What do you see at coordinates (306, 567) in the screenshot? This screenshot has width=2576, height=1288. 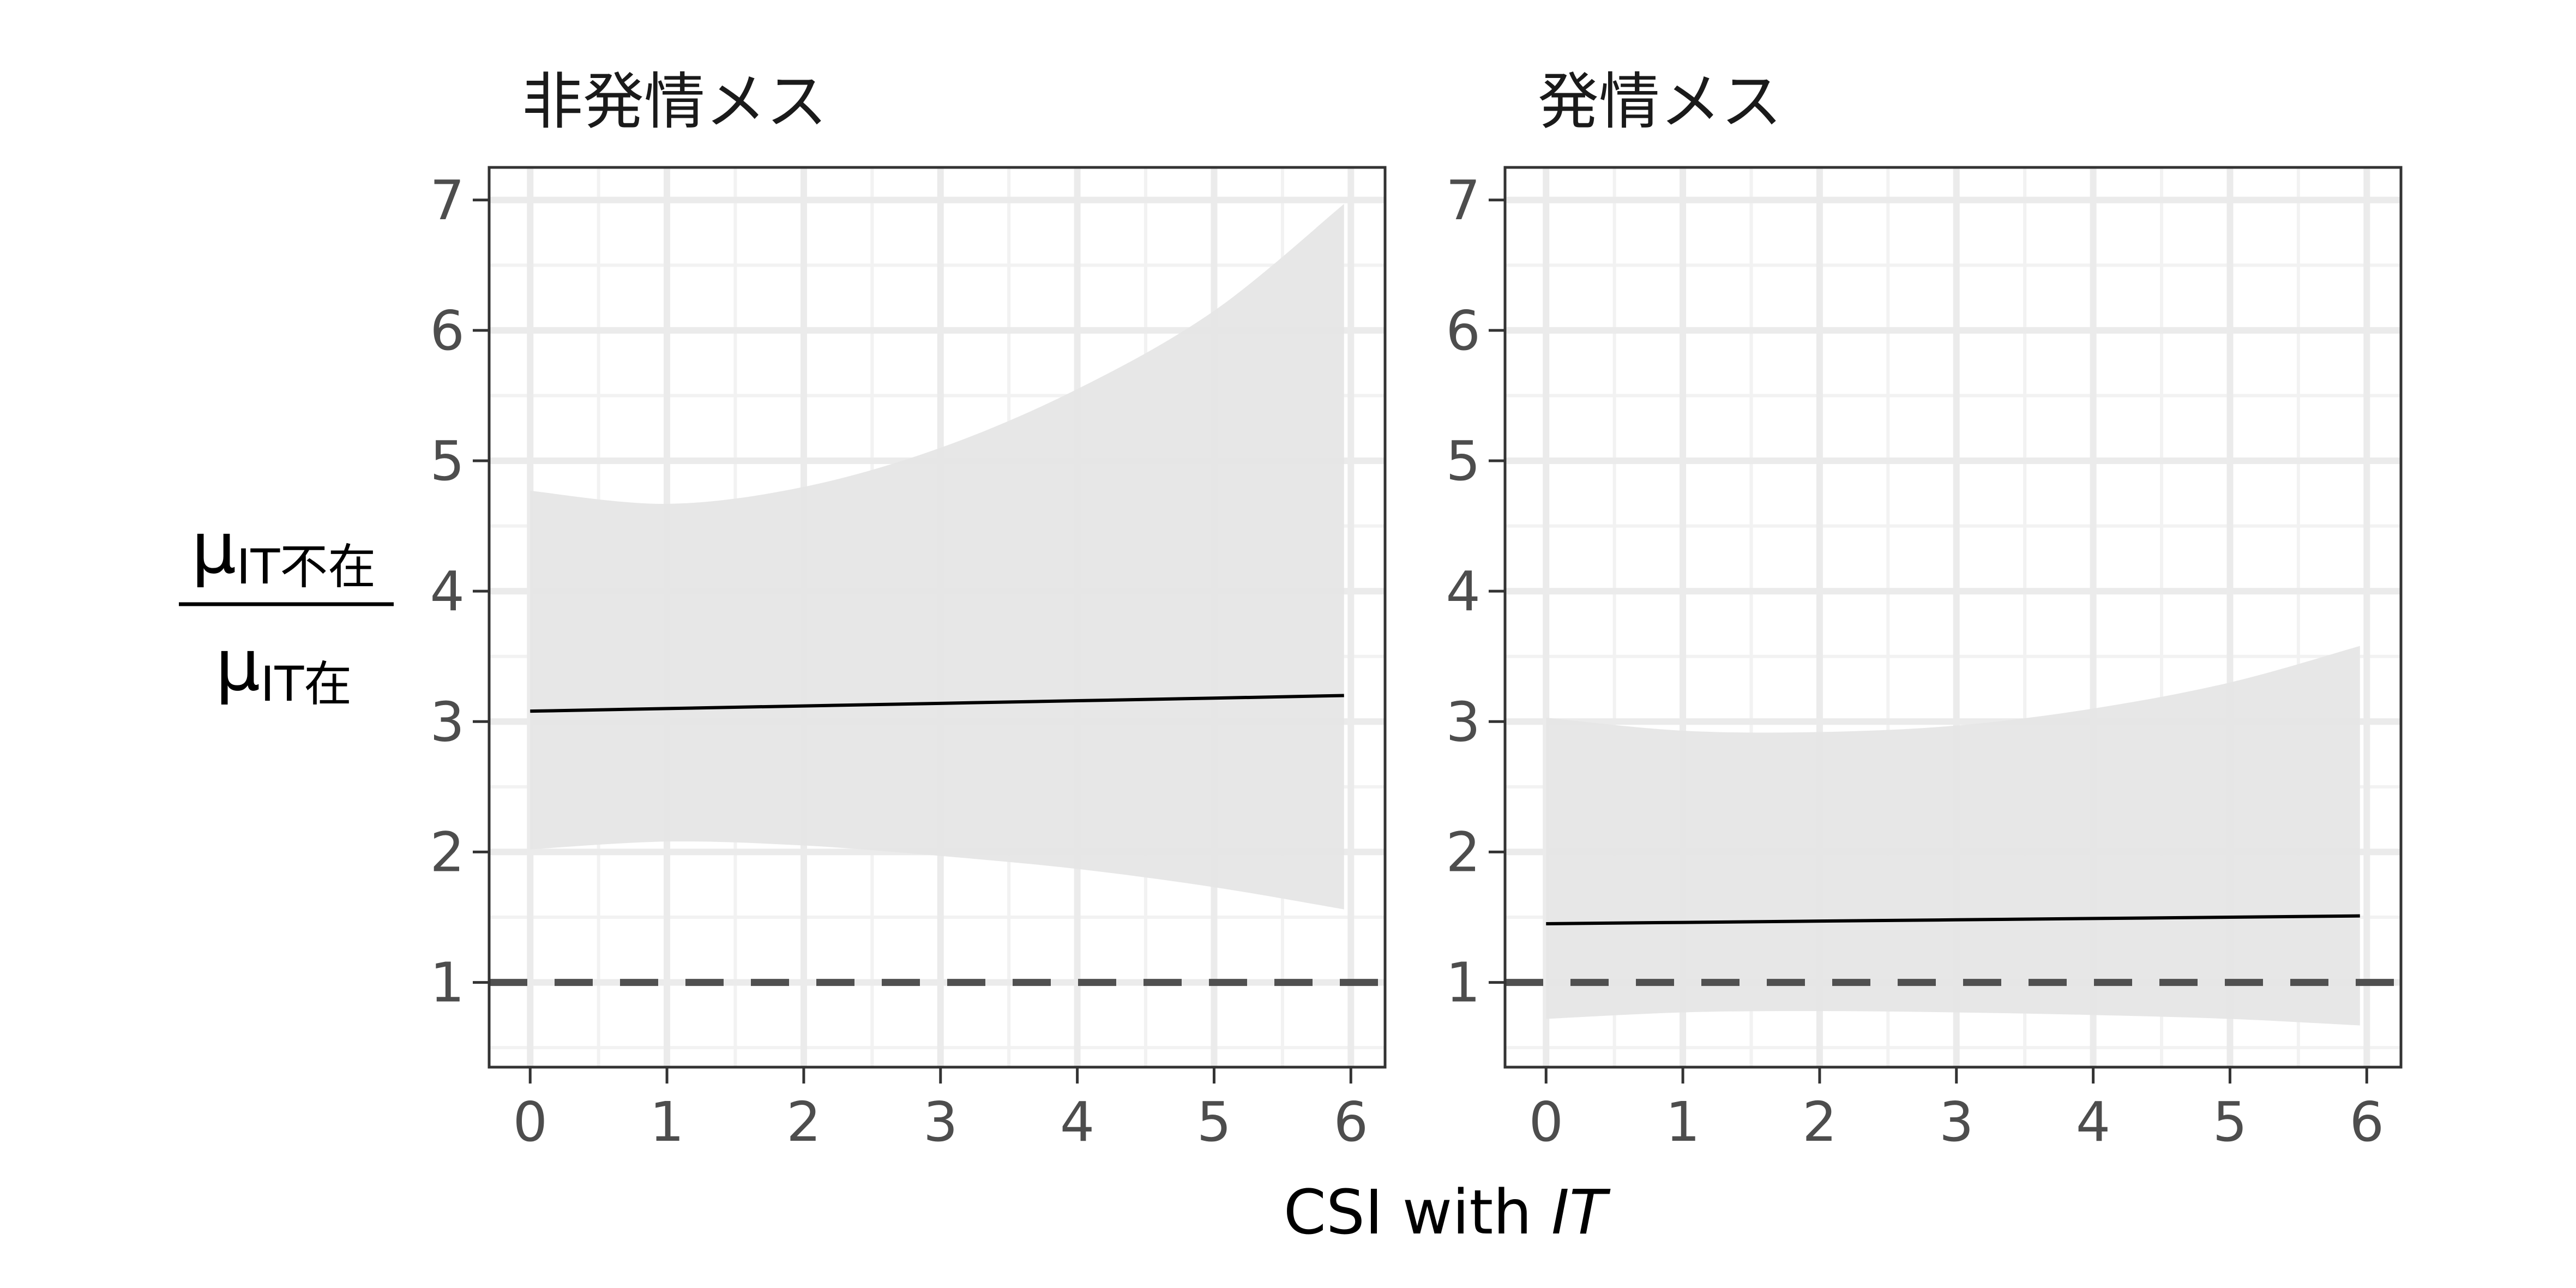 I see `numerator-subscript: IT不在` at bounding box center [306, 567].